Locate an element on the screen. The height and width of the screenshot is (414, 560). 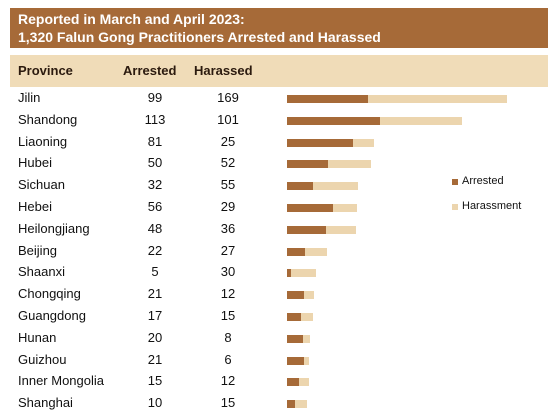
header-province: Province is located at coordinates (45, 70).